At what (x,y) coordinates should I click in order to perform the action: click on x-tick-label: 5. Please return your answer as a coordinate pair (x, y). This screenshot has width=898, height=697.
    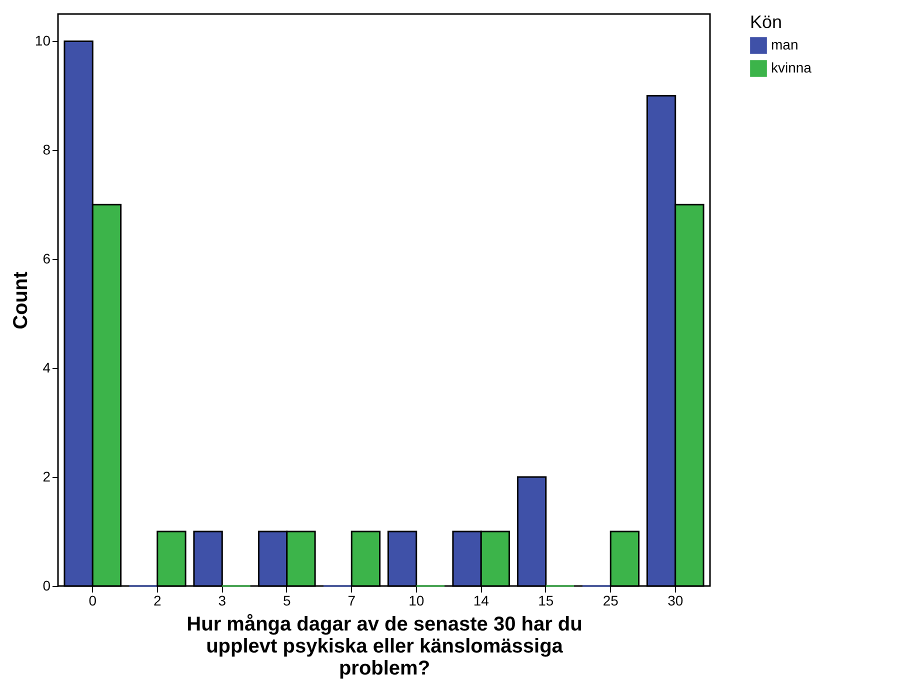
    Looking at the image, I should click on (286, 600).